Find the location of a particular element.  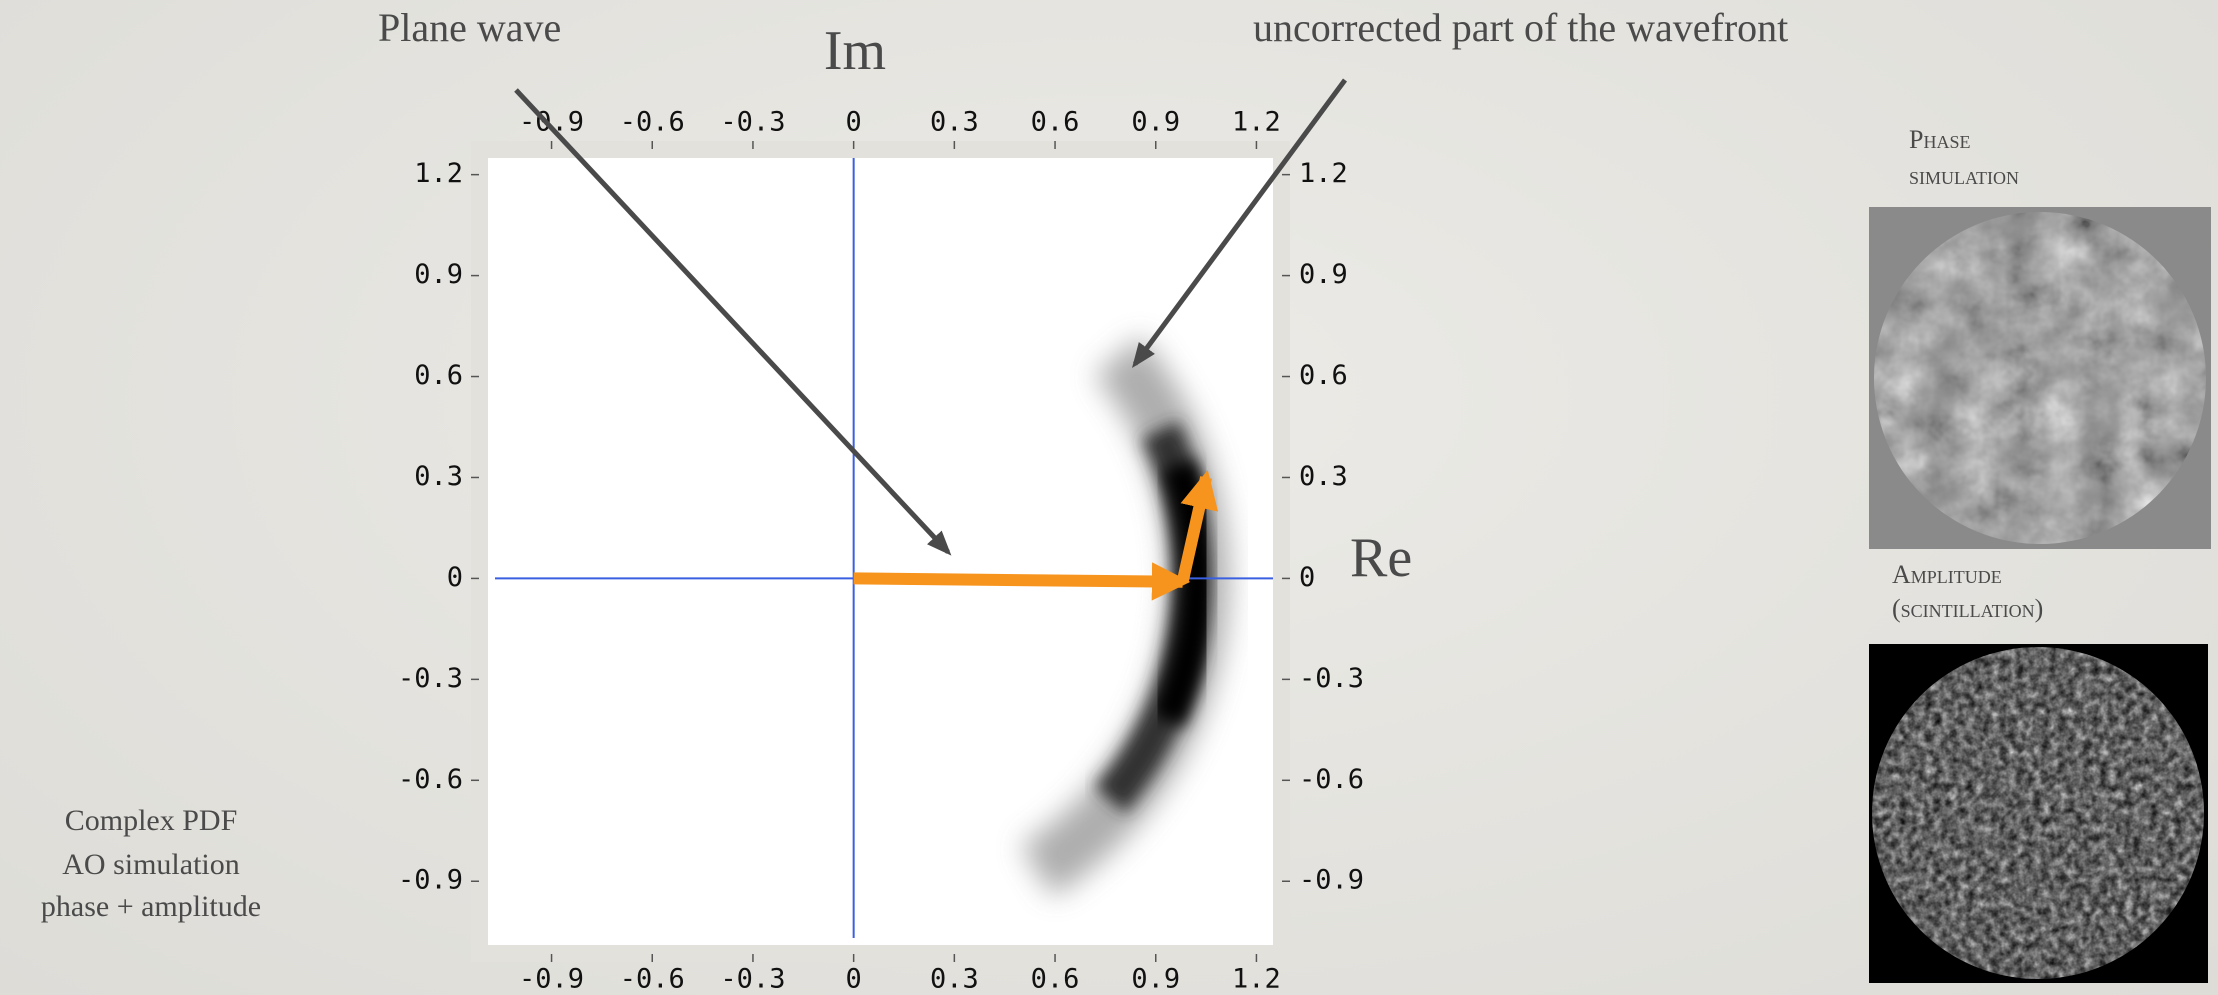

panel-subtitle: simulation is located at coordinates (1964, 175).